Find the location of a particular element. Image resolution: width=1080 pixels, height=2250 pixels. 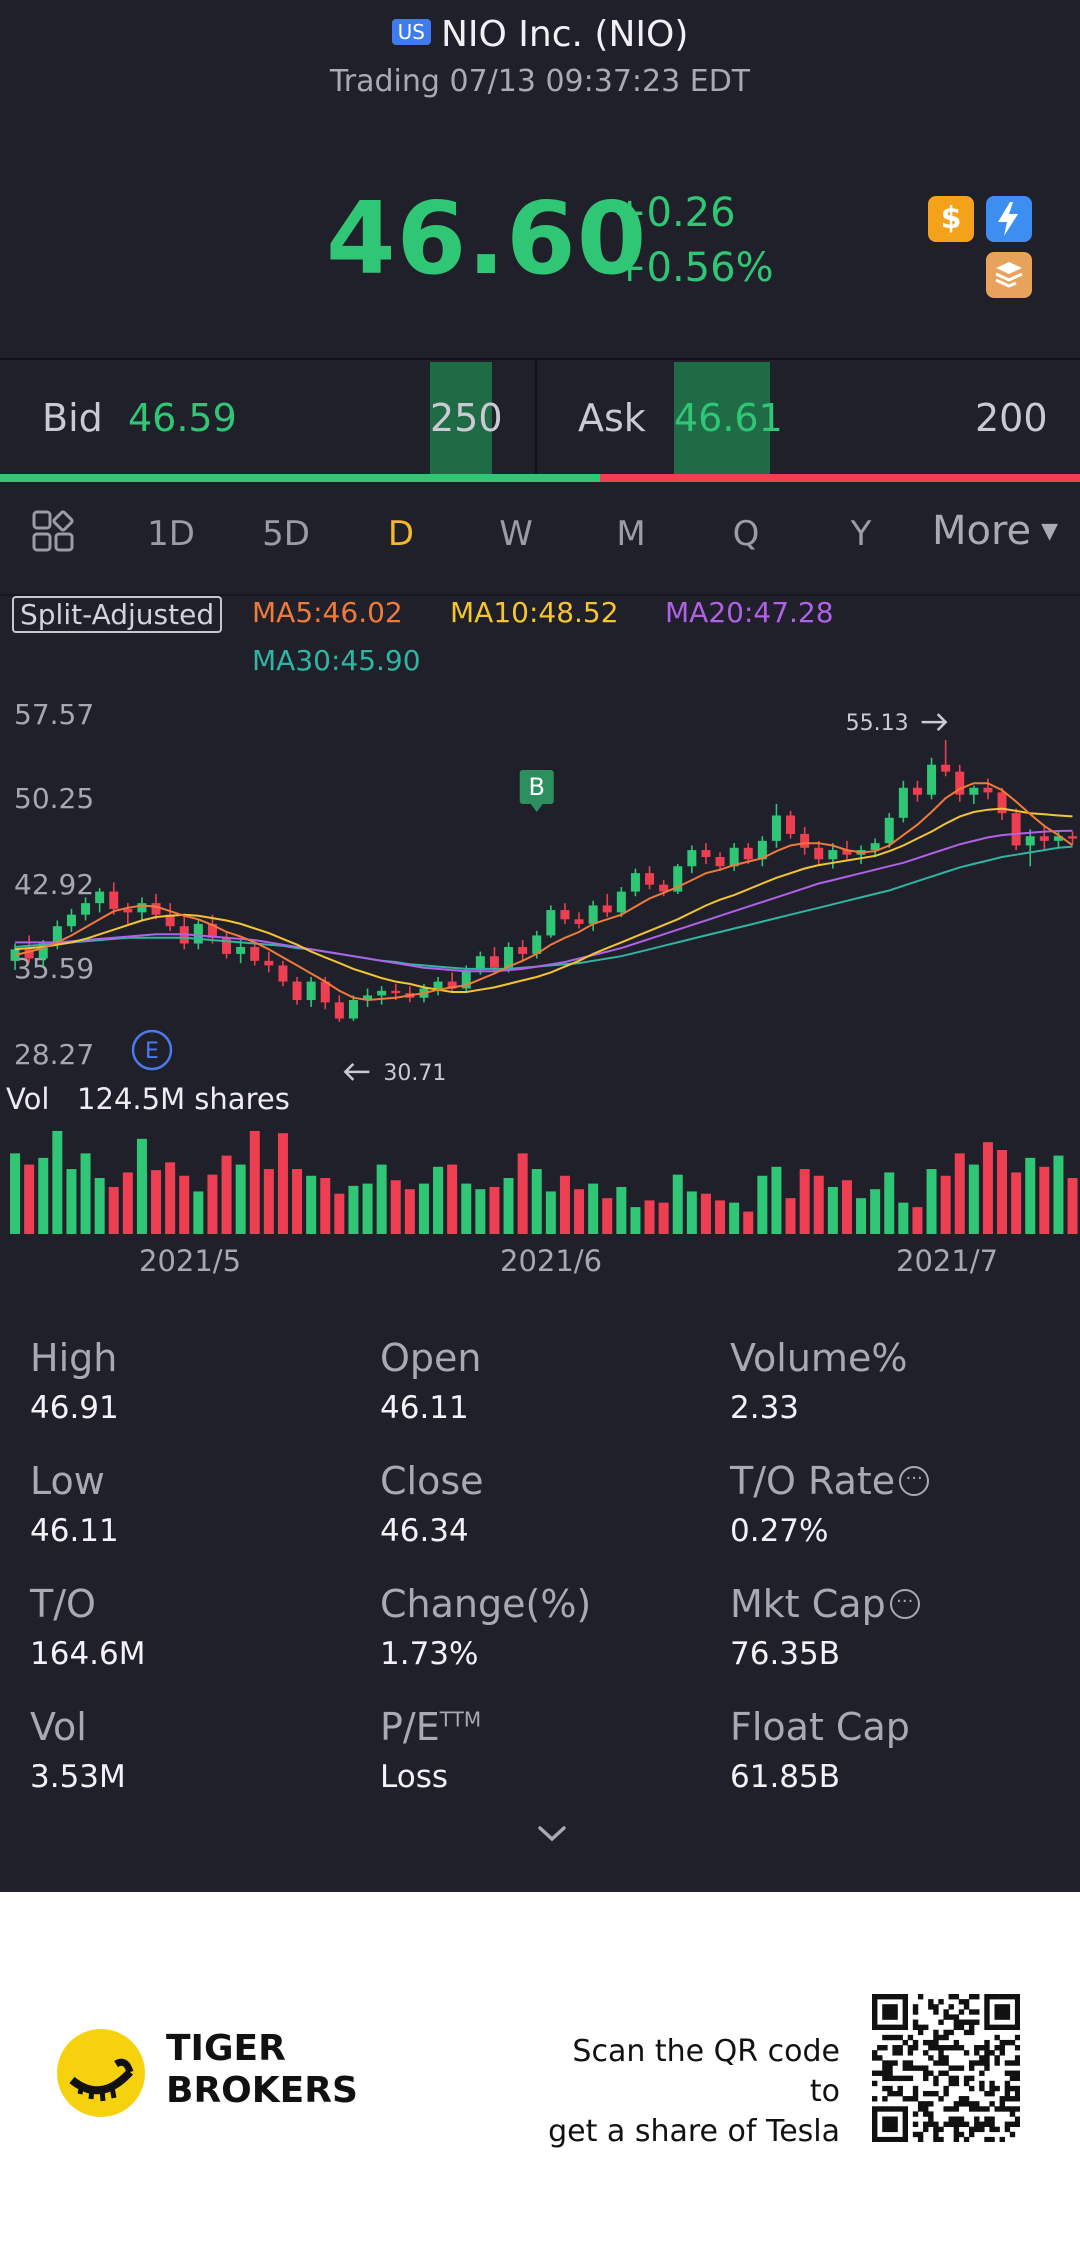

tab-day: D is located at coordinates (401, 534).